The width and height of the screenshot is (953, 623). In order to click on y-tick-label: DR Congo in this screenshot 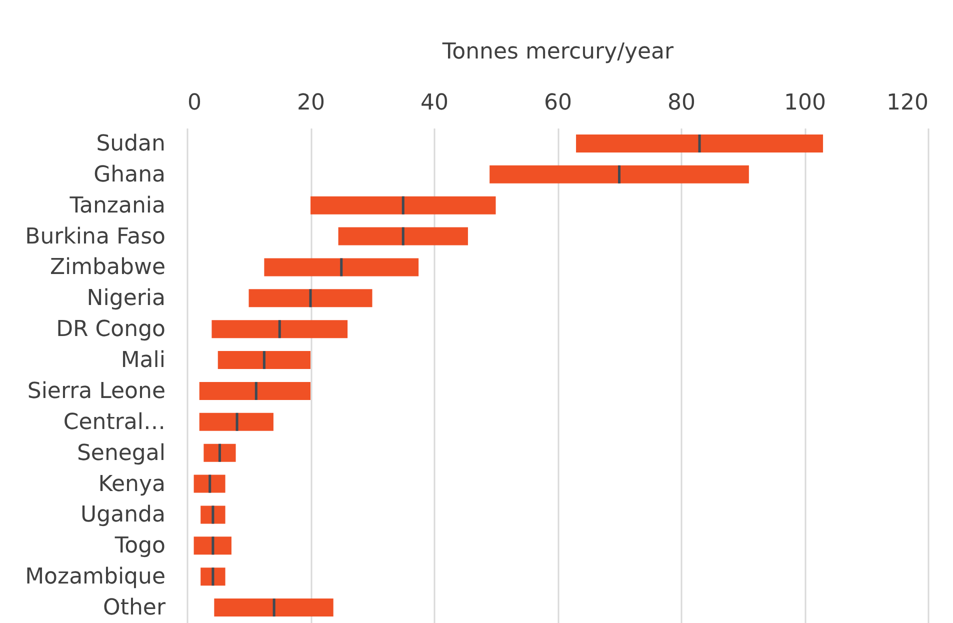, I will do `click(111, 329)`.